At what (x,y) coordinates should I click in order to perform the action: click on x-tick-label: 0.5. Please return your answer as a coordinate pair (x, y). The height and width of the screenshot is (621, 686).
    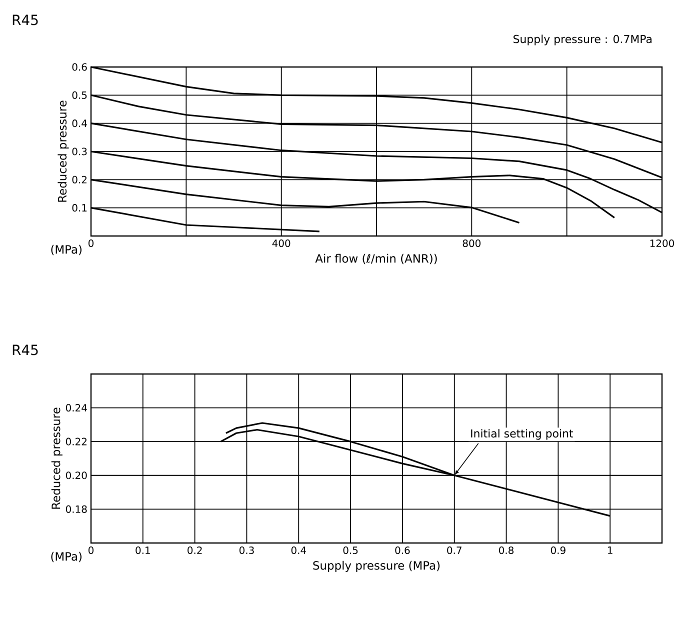
    Looking at the image, I should click on (350, 550).